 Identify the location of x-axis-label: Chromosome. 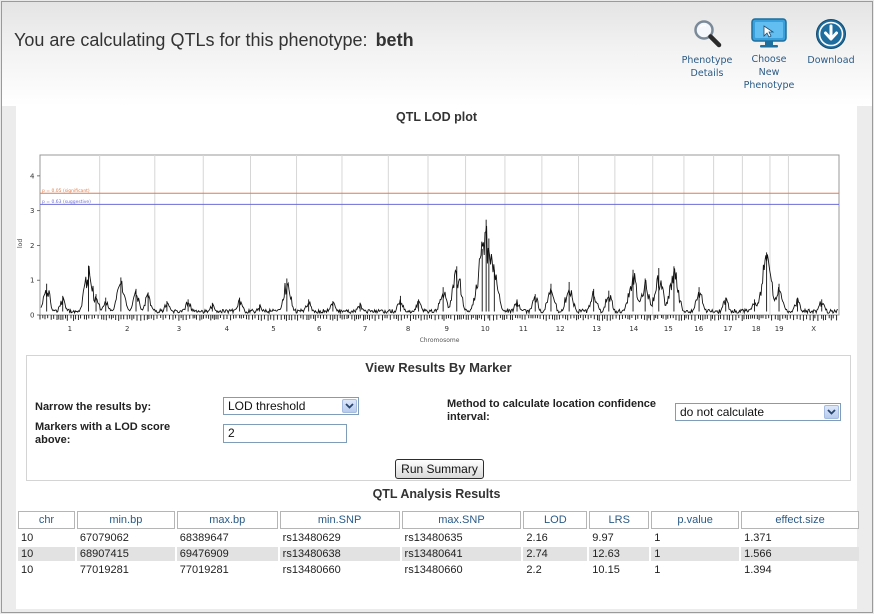
(440, 340).